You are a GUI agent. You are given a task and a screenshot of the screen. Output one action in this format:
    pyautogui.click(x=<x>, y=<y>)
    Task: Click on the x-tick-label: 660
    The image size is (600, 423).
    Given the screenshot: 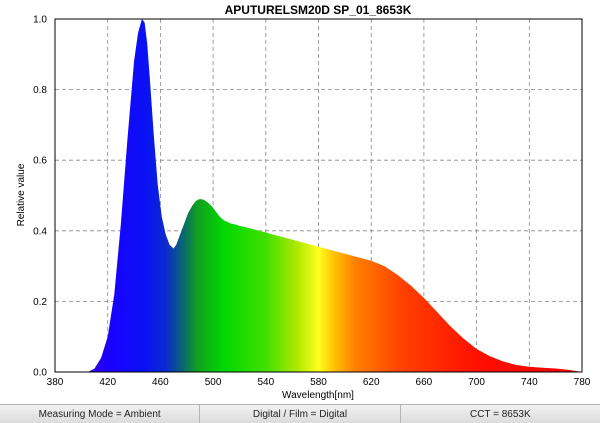 What is the action you would take?
    pyautogui.click(x=424, y=382)
    